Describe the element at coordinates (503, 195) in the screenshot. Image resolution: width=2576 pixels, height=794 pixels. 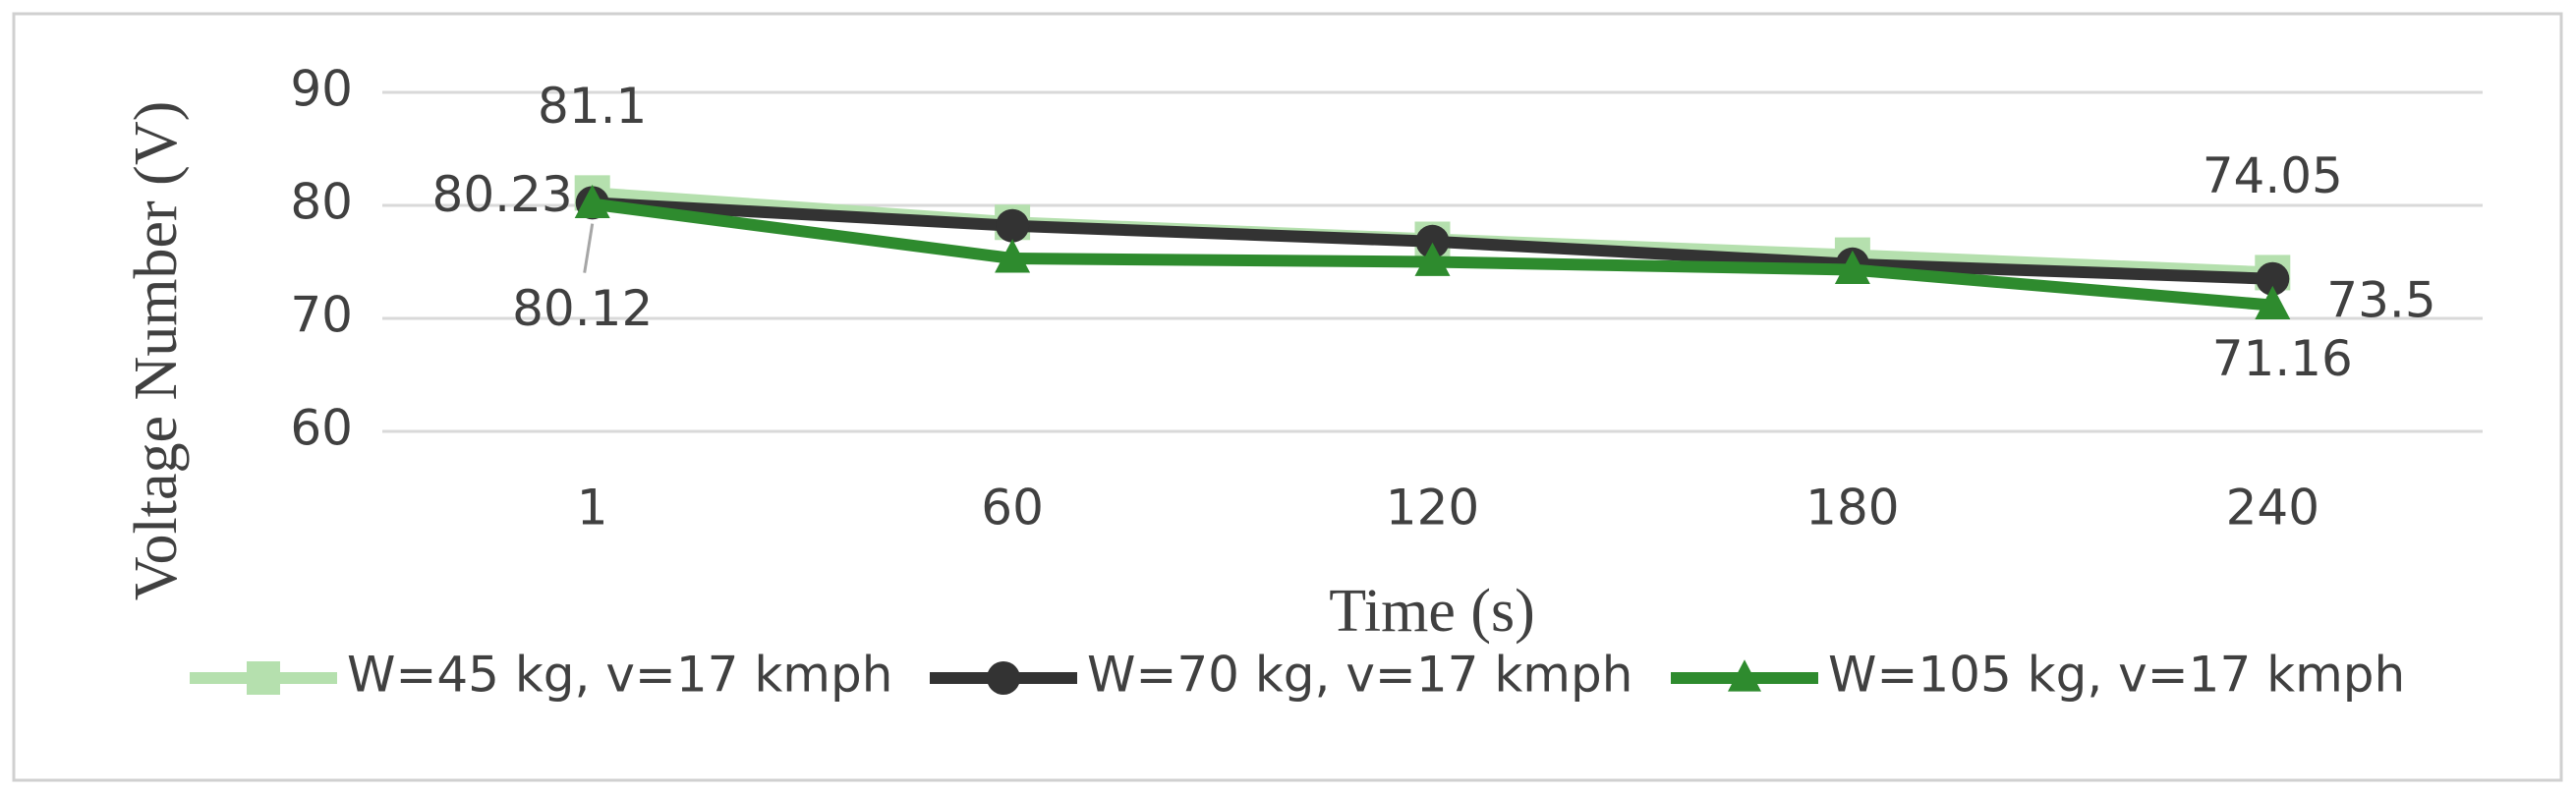
I see `data-label: 80.23` at that location.